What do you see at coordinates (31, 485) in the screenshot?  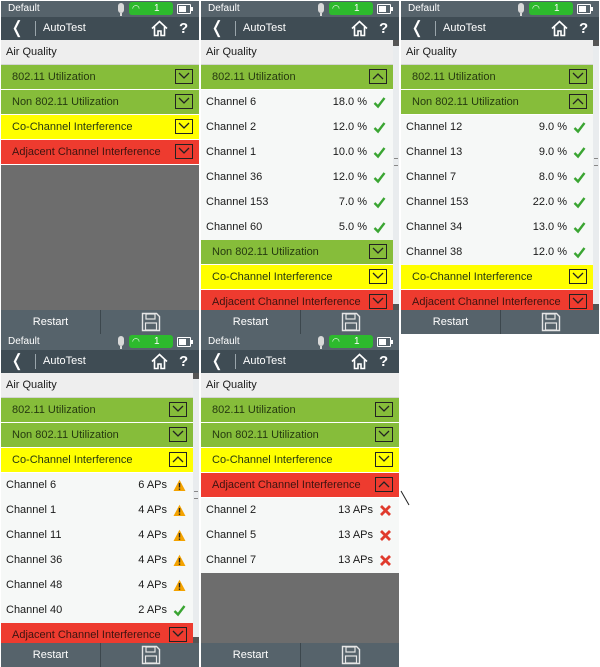 I see `channel-name: Channel 6` at bounding box center [31, 485].